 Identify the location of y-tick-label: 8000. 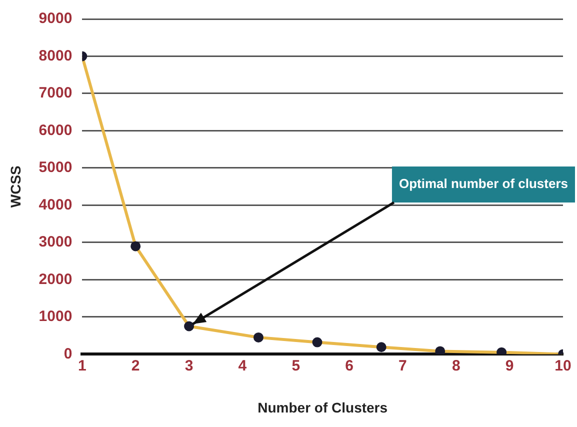
(55, 55).